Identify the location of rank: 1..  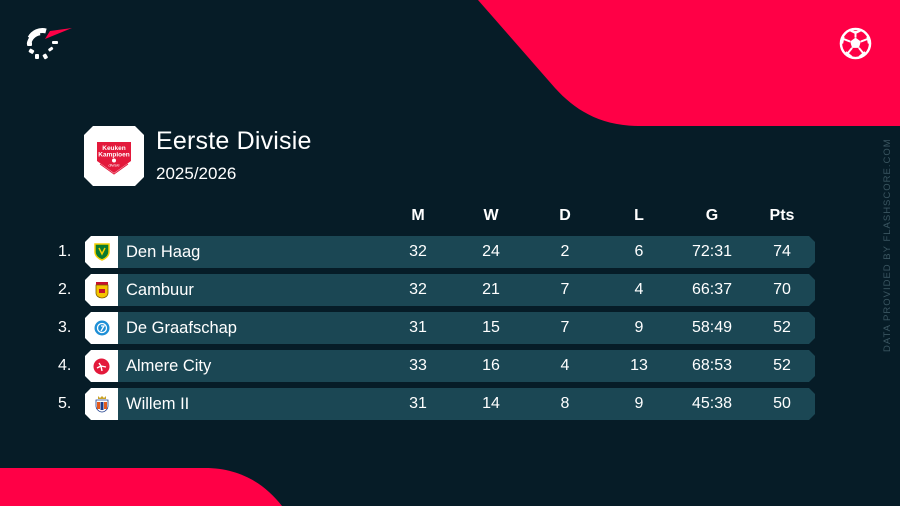
(65, 251).